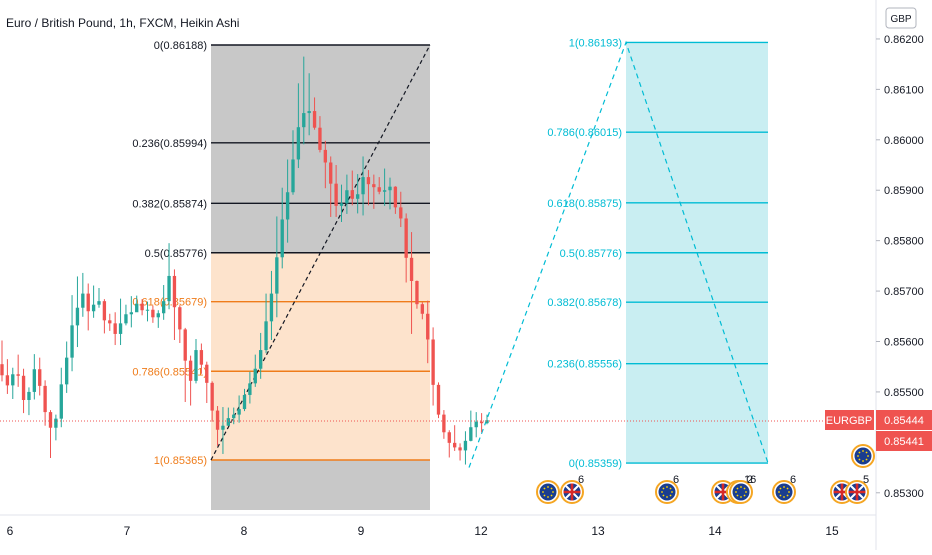 This screenshot has width=932, height=555. What do you see at coordinates (320, 356) in the screenshot?
I see `fib-retracement-lower-zone` at bounding box center [320, 356].